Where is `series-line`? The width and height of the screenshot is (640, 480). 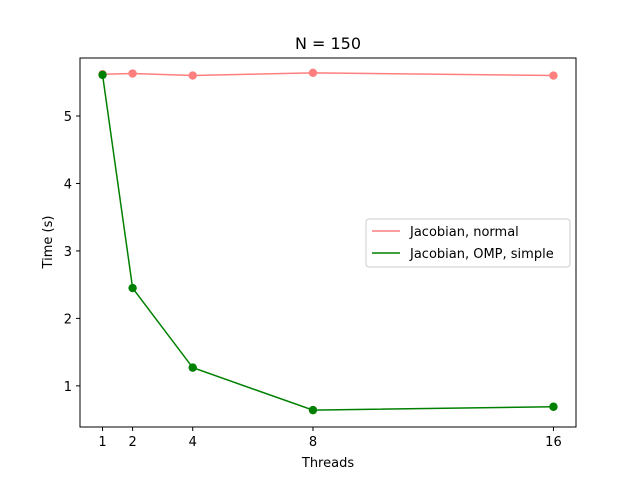
series-line is located at coordinates (328, 74).